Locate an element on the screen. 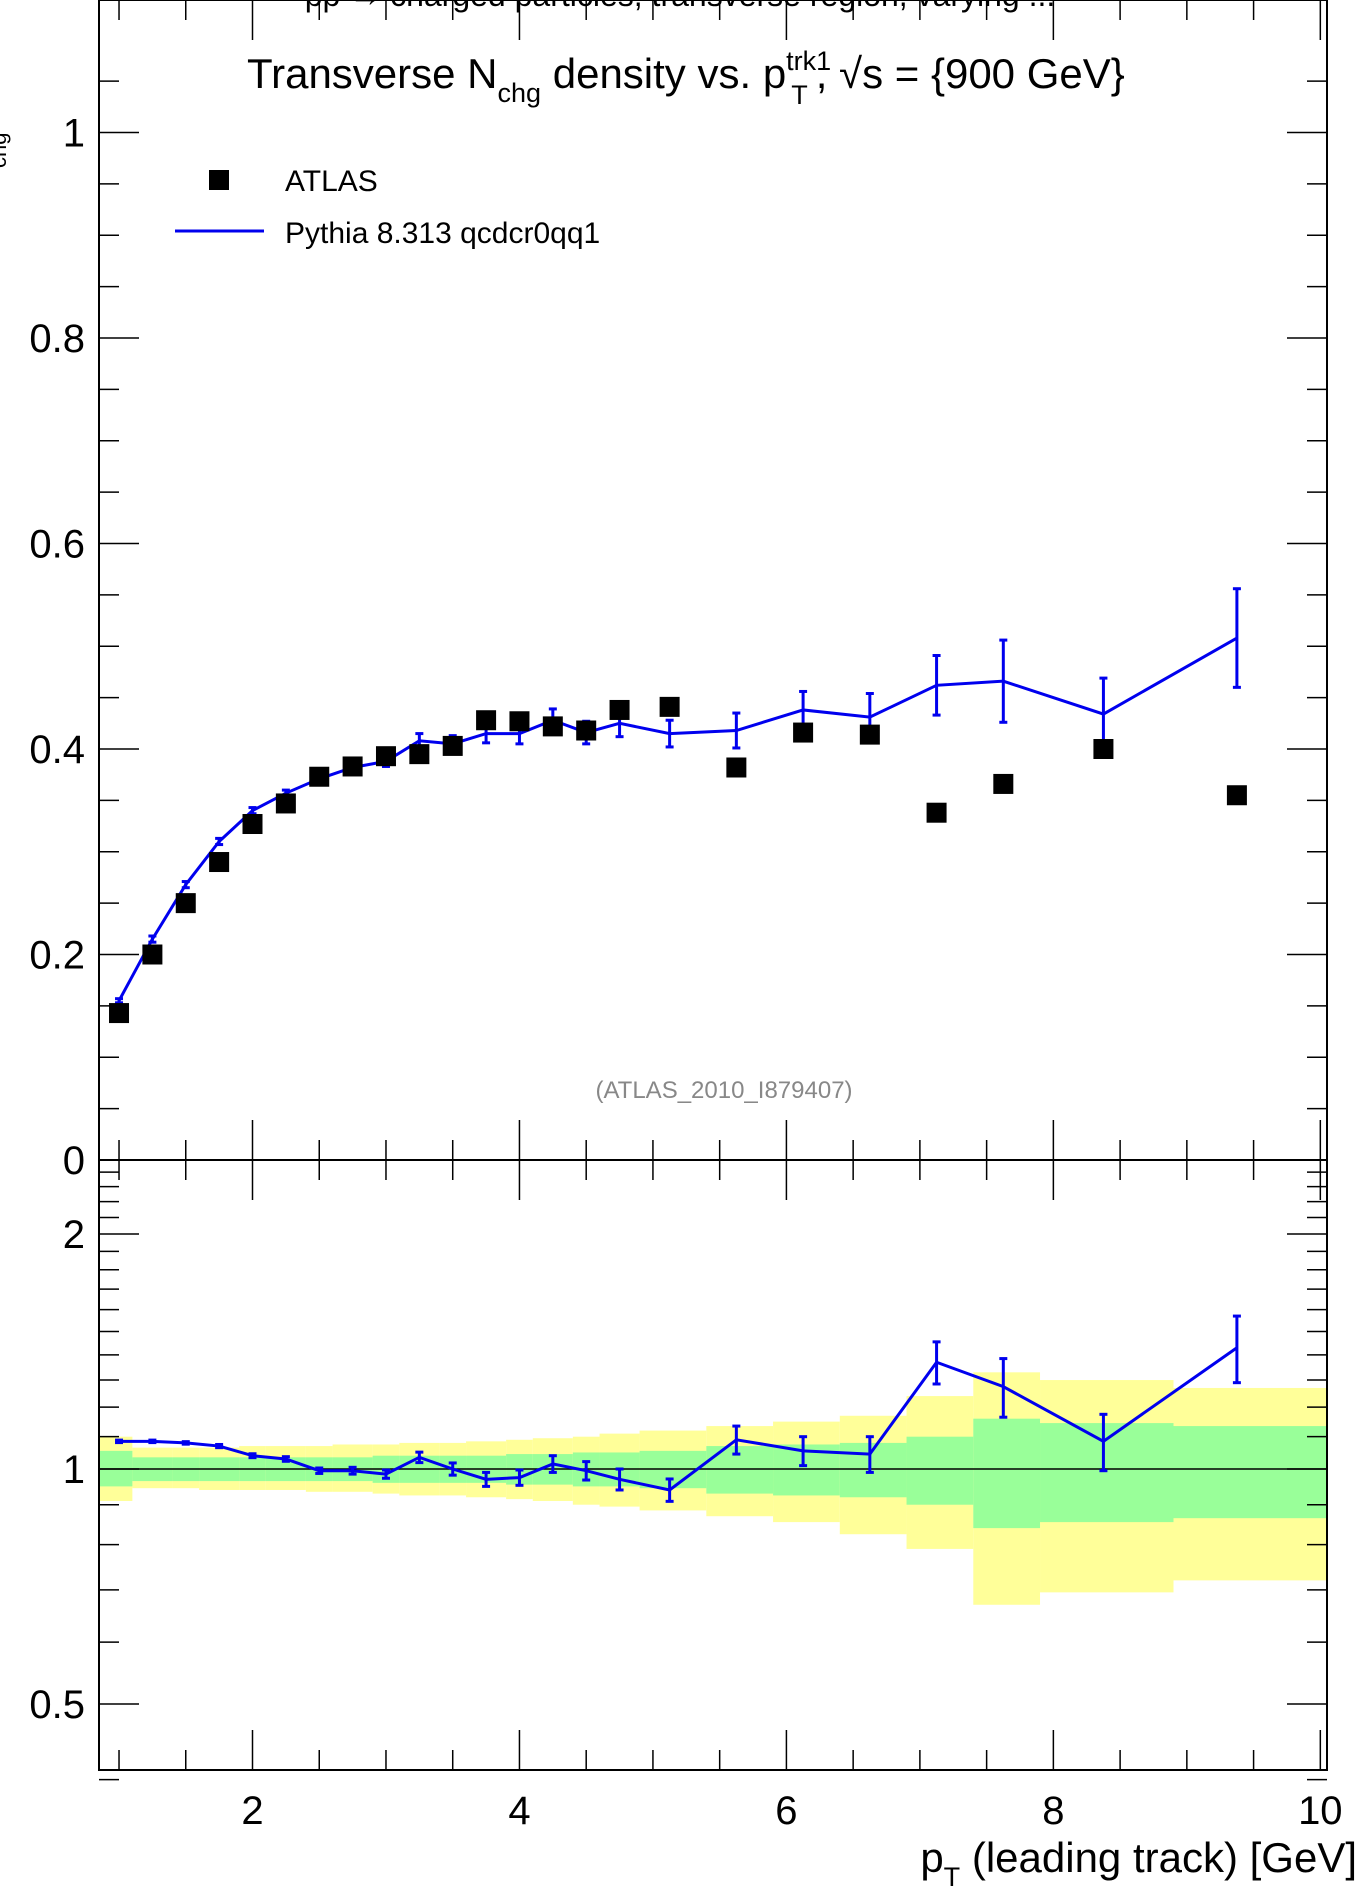 Image resolution: width=1361 pixels, height=1888 pixels. main-y-tick-label: 0.2 is located at coordinates (57, 956).